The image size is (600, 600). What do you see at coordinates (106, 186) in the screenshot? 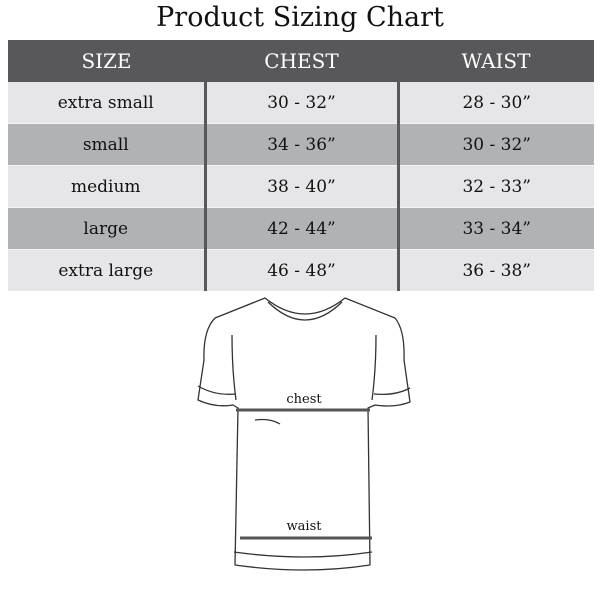
I see `size-cell: medium` at bounding box center [106, 186].